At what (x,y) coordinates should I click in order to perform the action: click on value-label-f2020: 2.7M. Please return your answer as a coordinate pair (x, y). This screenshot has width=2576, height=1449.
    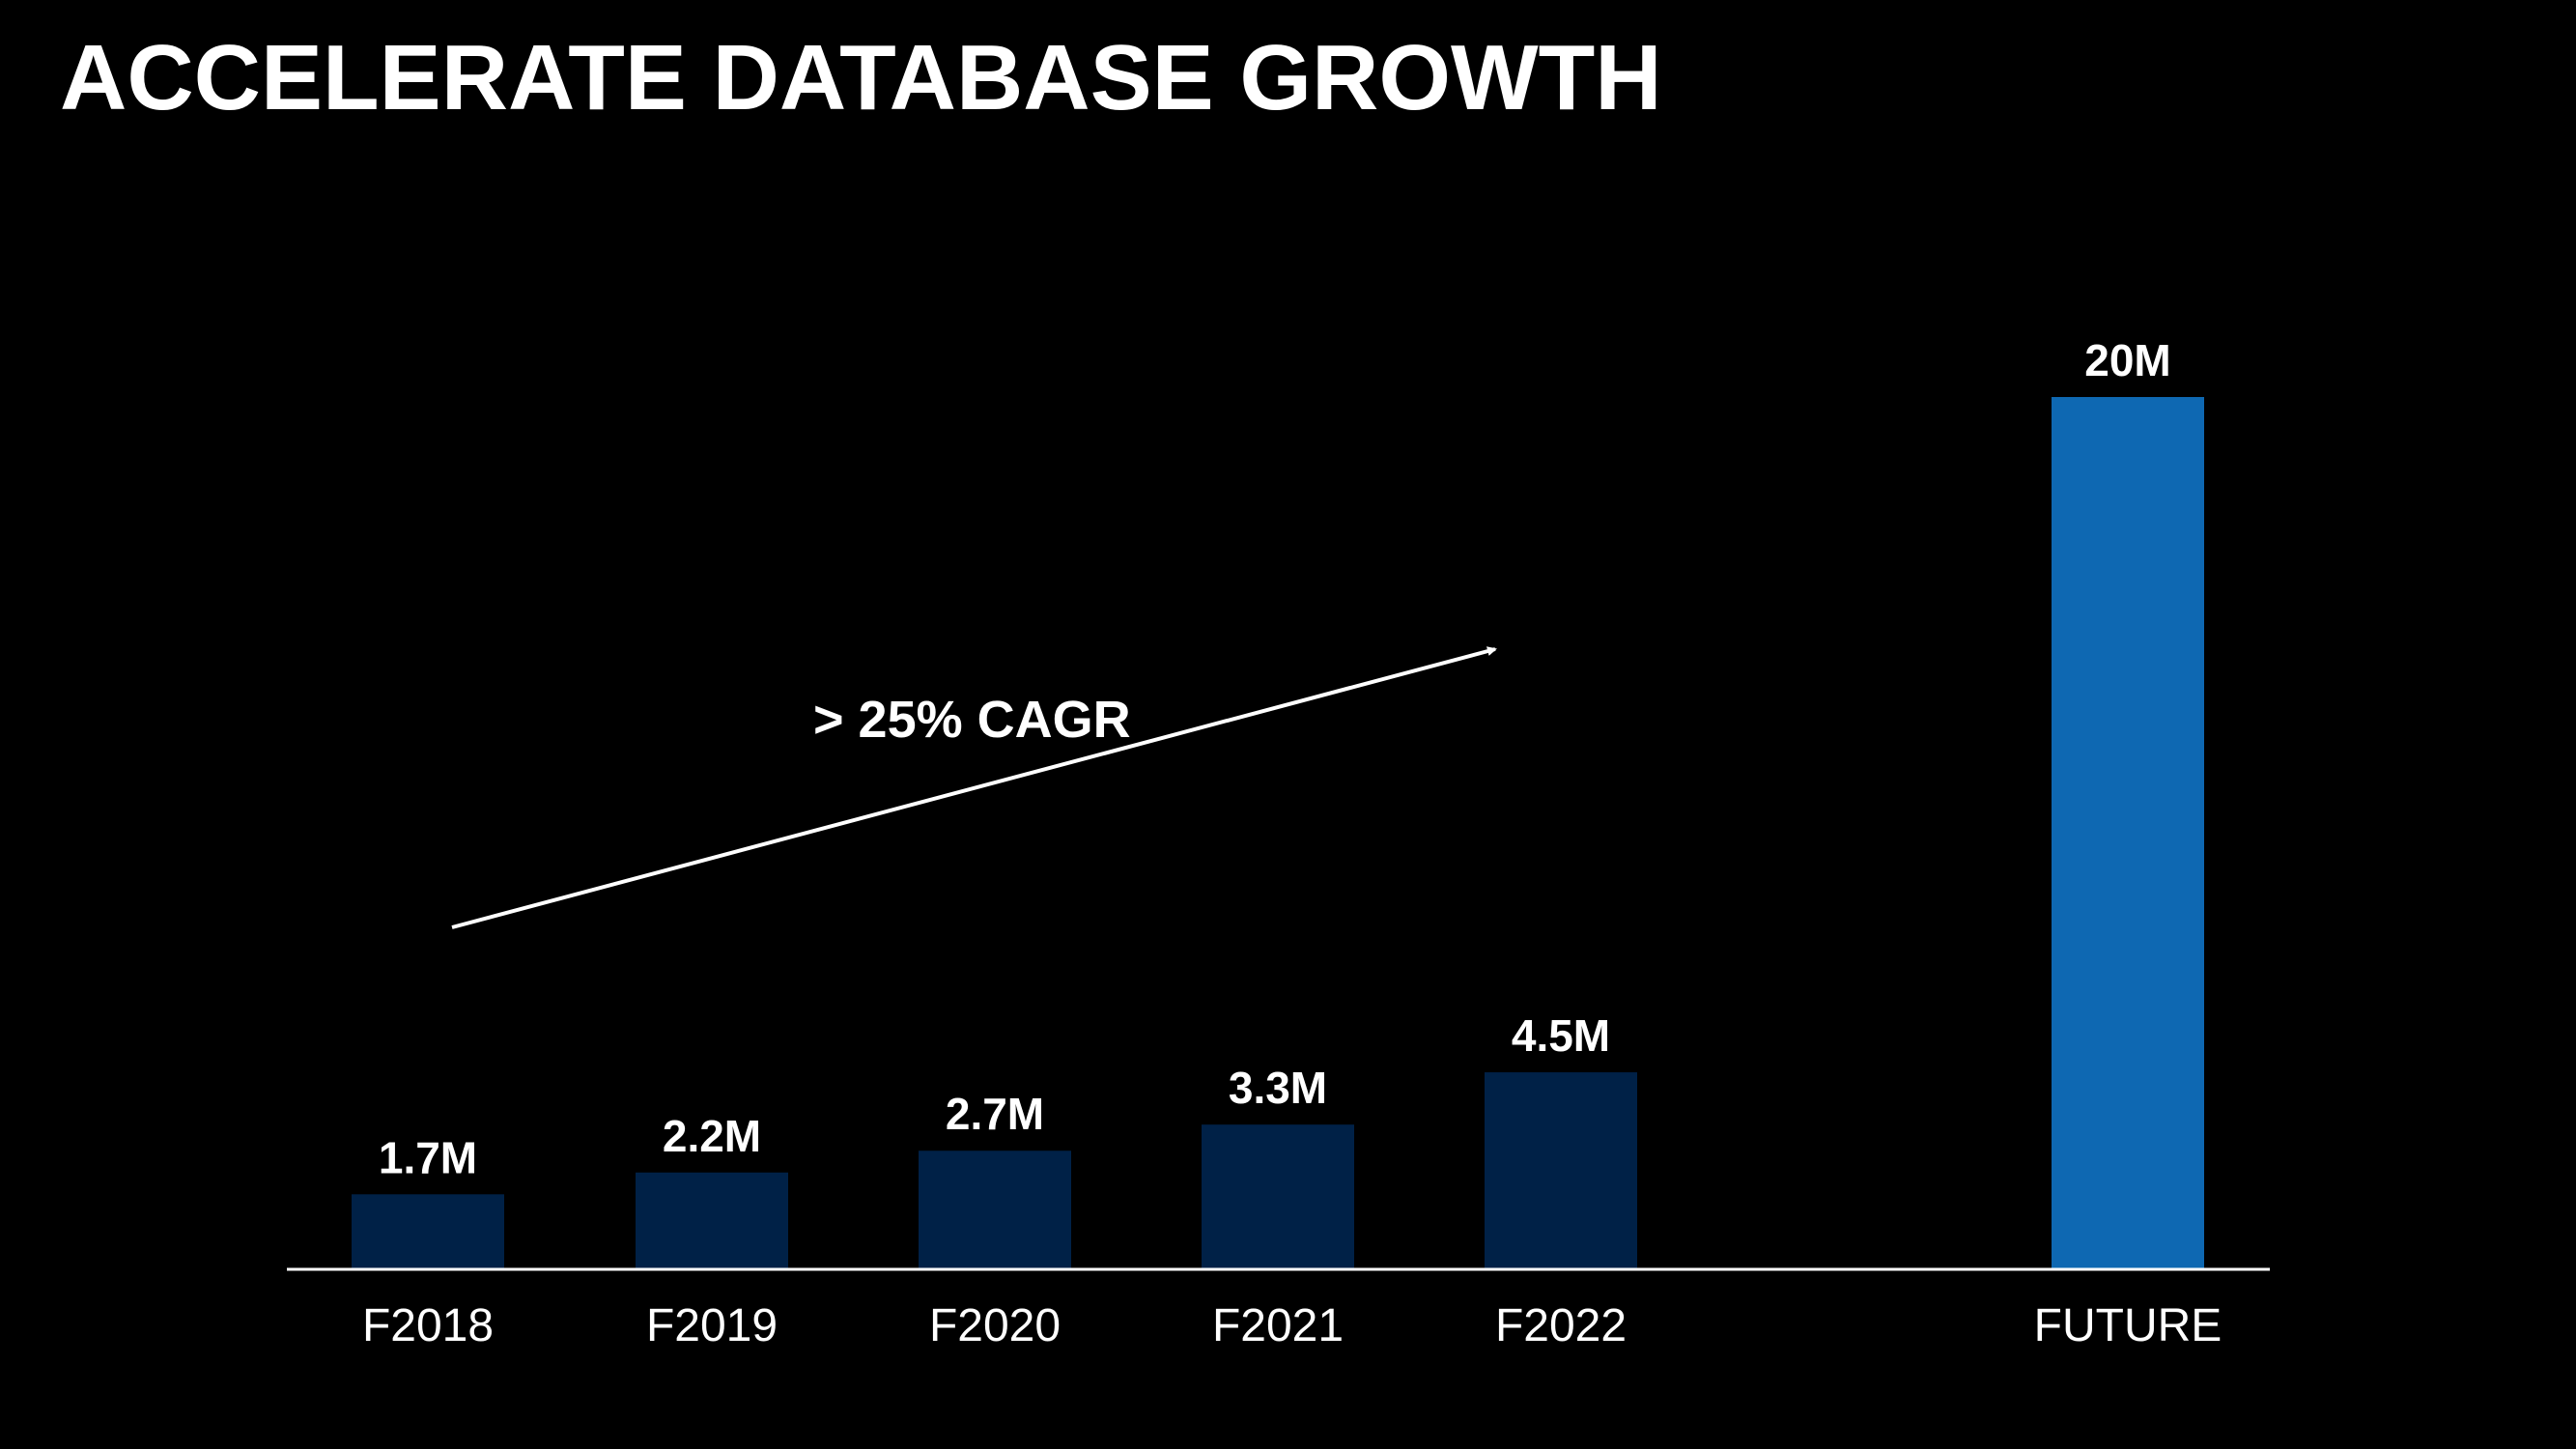
    Looking at the image, I should click on (995, 1114).